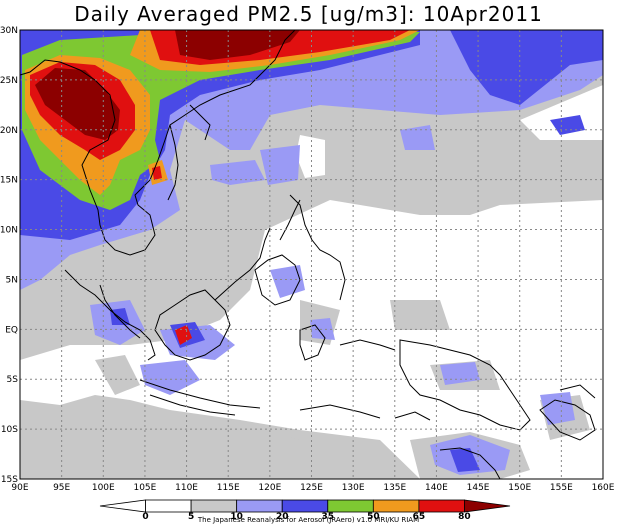 The height and width of the screenshot is (529, 617). I want to click on latitude-labels: 30N 25N 20N 15N 10N 5N EQ 5S 10S 15S, so click(9, 255).